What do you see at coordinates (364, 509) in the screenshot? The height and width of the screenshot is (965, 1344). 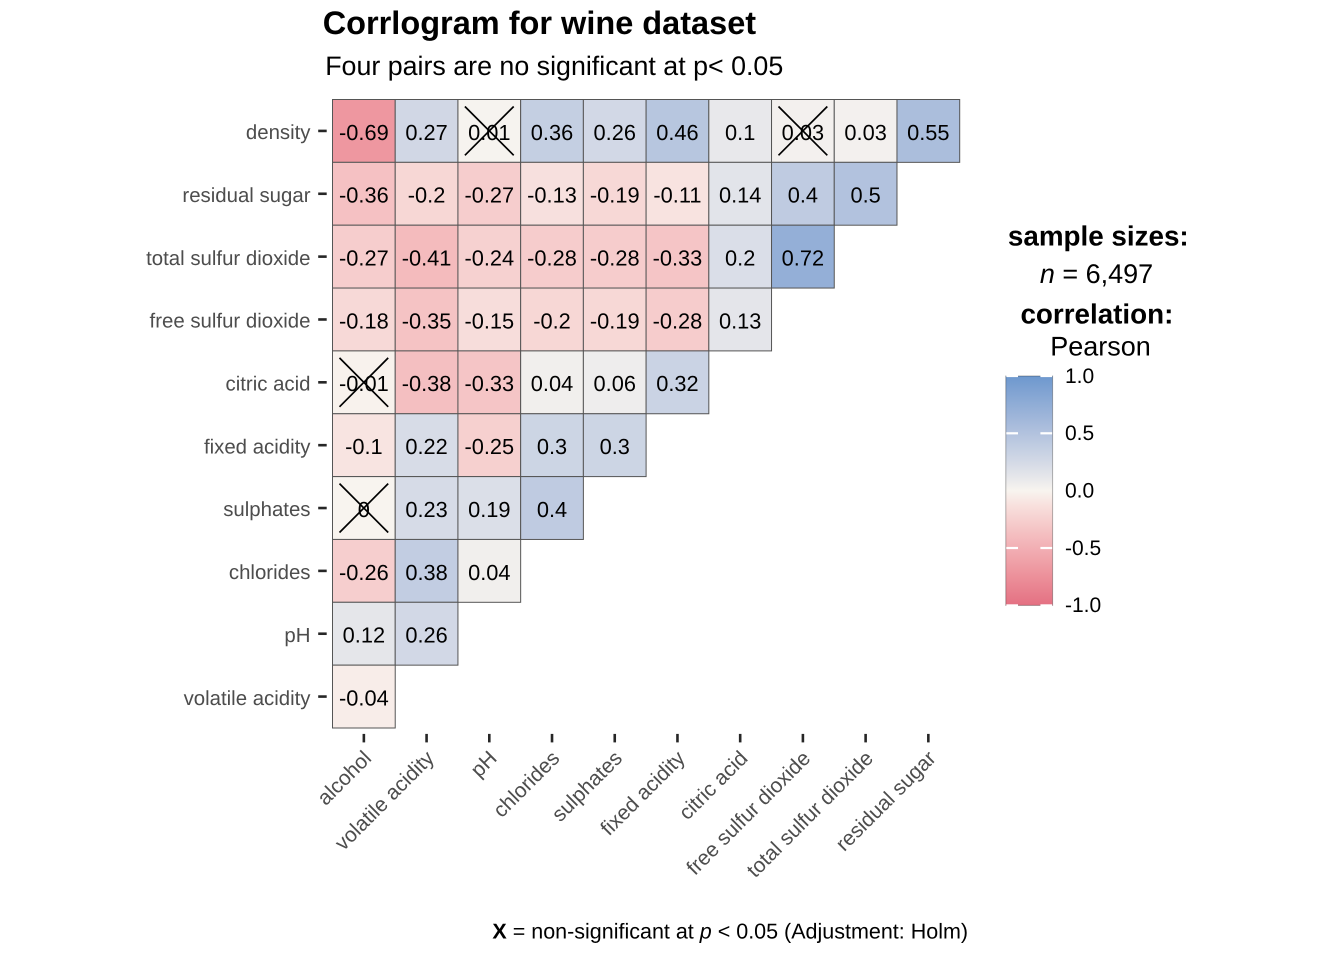 I see `svg-text: 0` at bounding box center [364, 509].